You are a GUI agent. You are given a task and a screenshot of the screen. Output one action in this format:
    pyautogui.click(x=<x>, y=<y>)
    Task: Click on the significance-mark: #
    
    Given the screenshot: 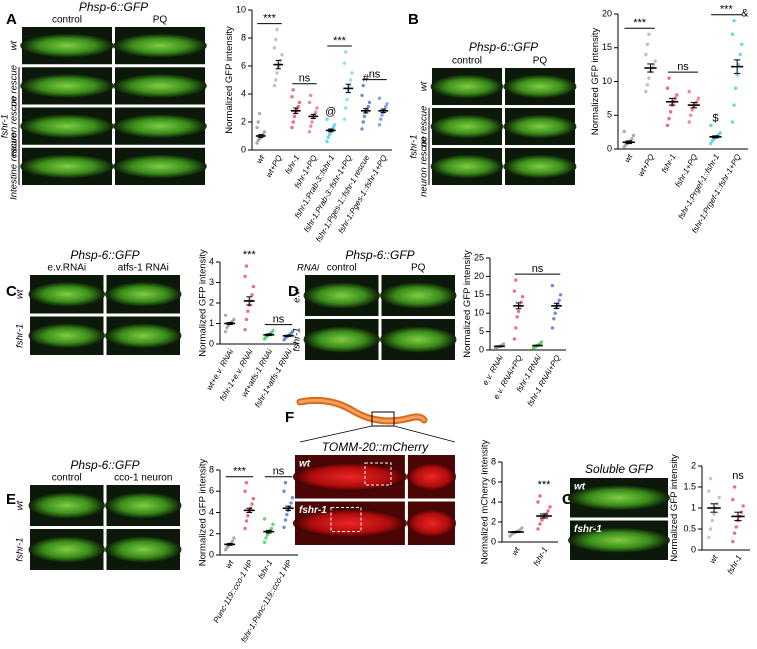 What is the action you would take?
    pyautogui.click(x=366, y=79)
    